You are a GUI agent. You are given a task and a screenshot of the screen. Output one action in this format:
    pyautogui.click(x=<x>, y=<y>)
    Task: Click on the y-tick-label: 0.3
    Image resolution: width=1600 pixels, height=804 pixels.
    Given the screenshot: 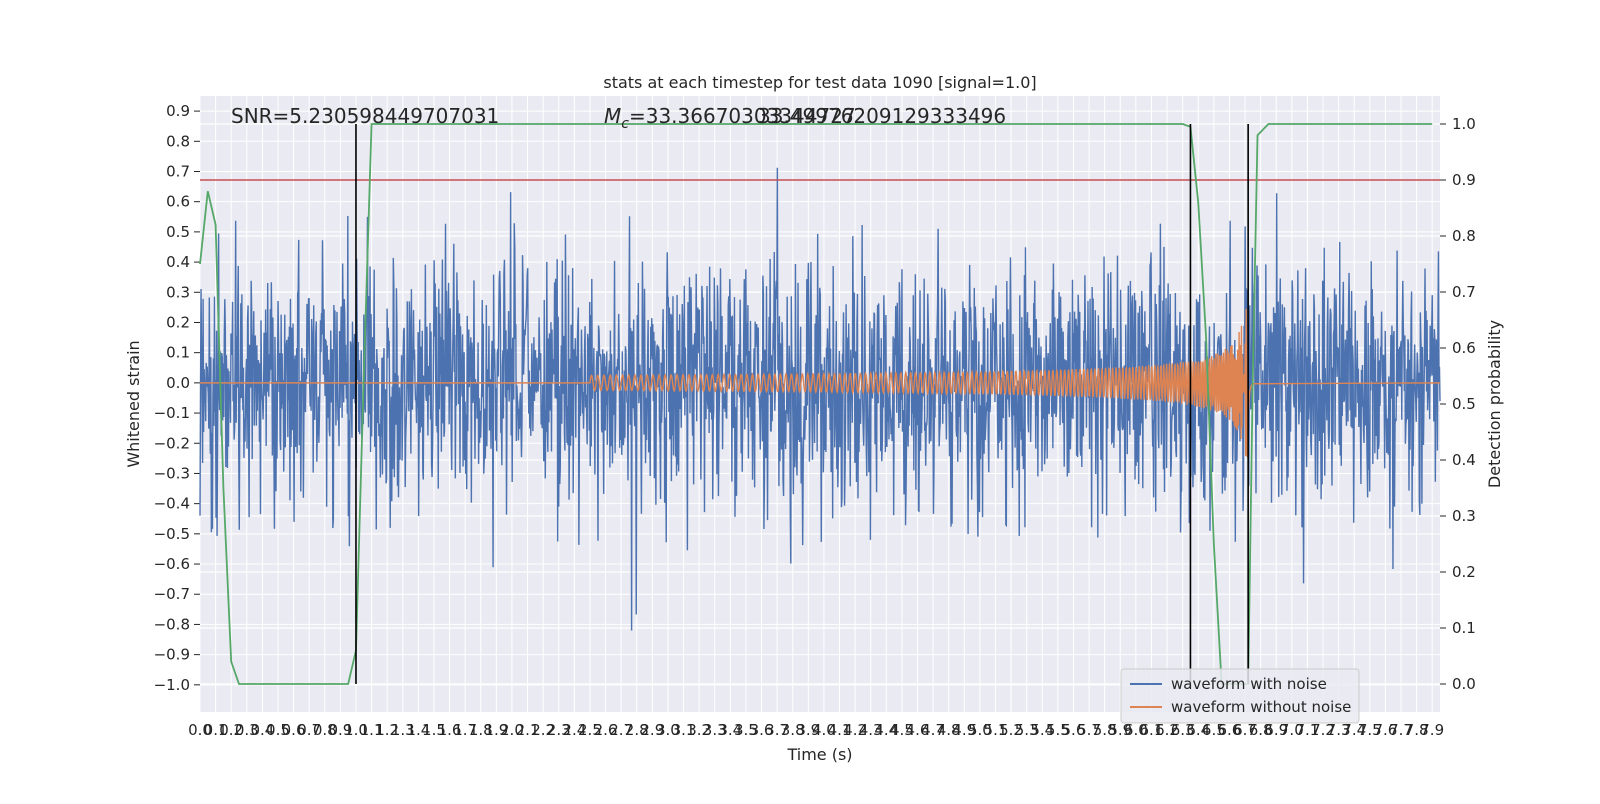 What is the action you would take?
    pyautogui.click(x=178, y=292)
    